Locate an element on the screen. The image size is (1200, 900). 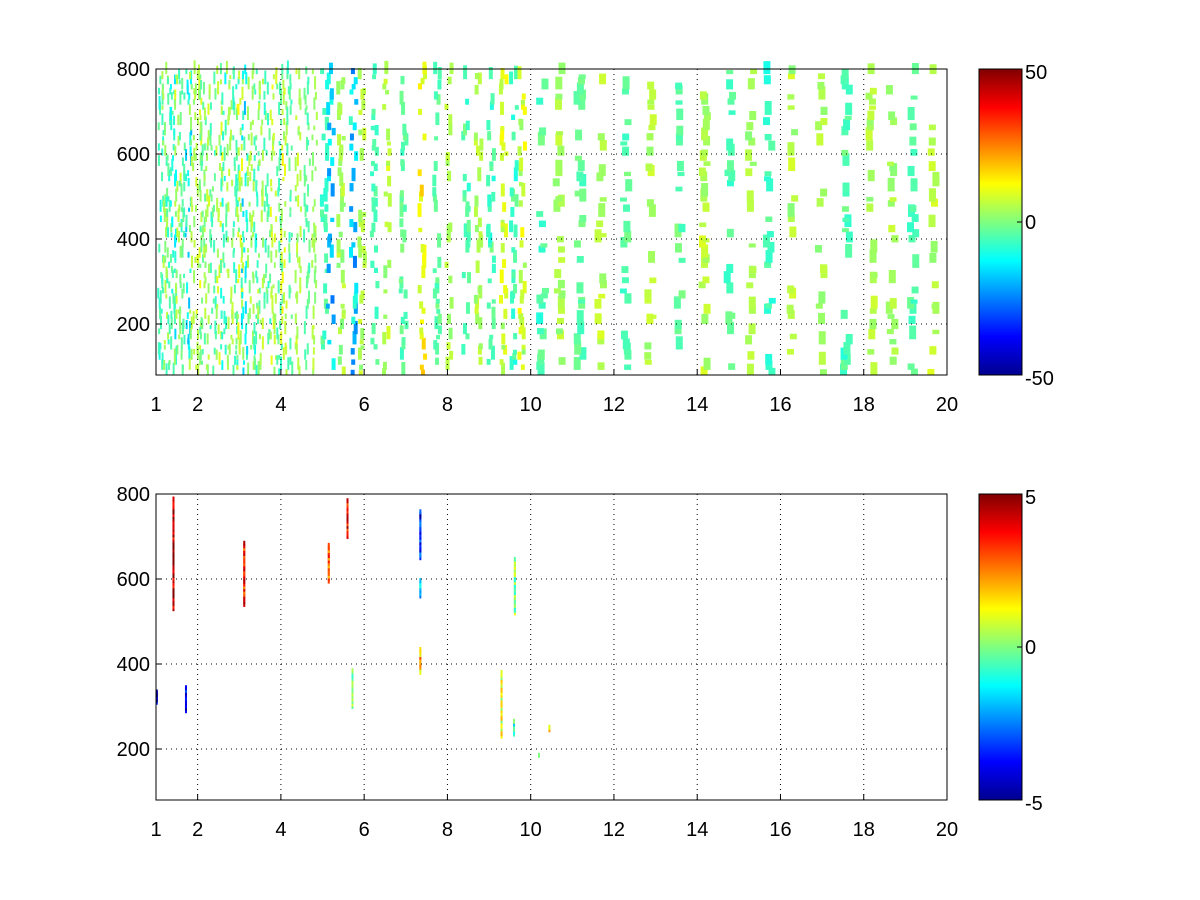
colorbar-tick-label: 0 is located at coordinates (1030, 648).